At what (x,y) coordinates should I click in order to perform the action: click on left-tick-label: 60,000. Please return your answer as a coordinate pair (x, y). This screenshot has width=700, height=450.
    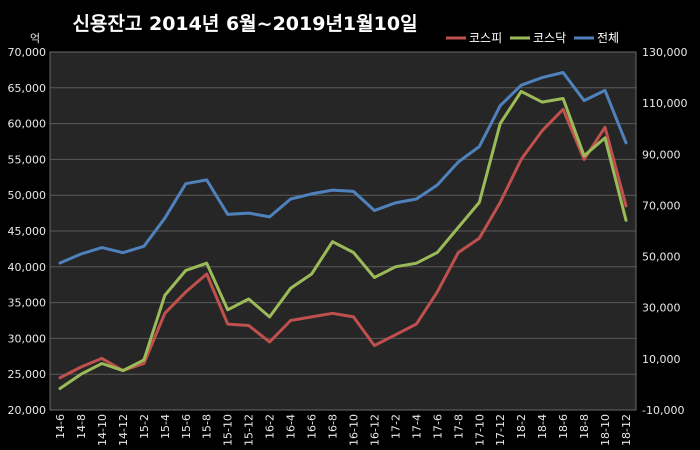
    Looking at the image, I should click on (27, 124).